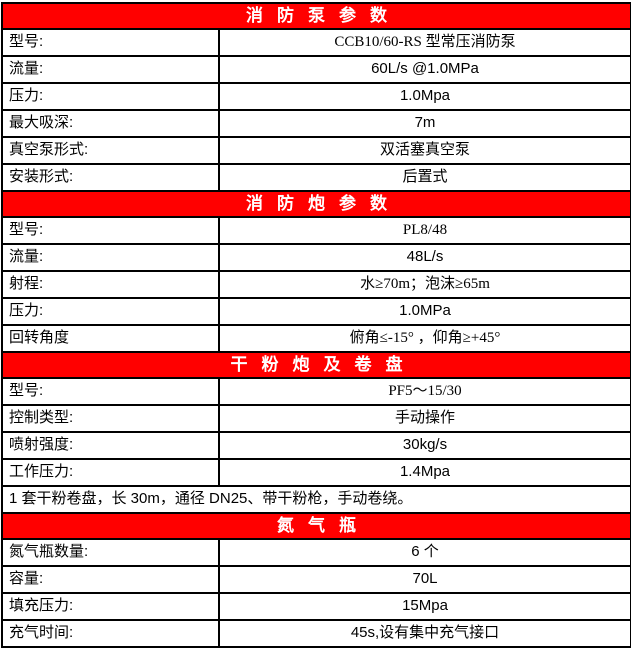 The height and width of the screenshot is (655, 631). I want to click on section-header: 消防泵参数, so click(316, 16).